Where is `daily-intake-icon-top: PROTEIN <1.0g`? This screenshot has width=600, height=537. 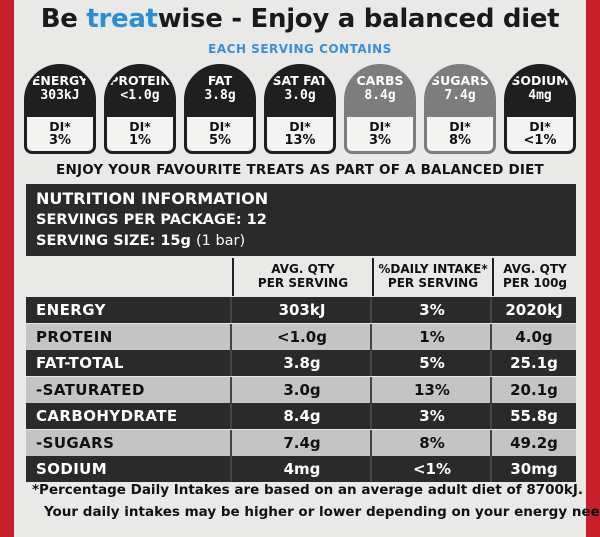 daily-intake-icon-top: PROTEIN <1.0g is located at coordinates (140, 92).